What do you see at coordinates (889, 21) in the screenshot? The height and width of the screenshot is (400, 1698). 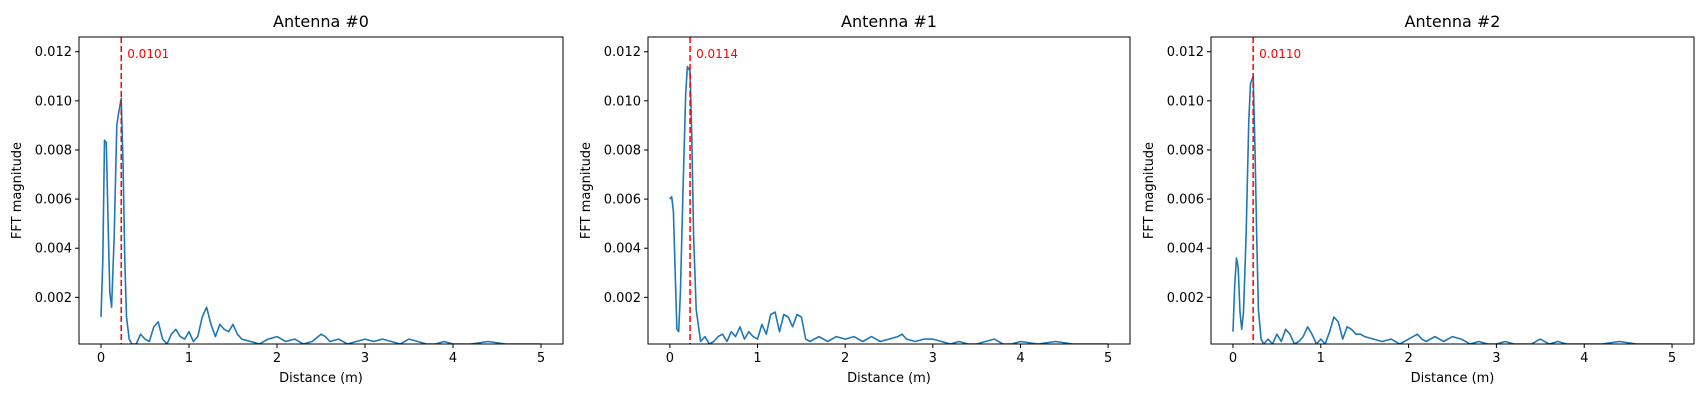 I see `chart-title: Antenna #1` at bounding box center [889, 21].